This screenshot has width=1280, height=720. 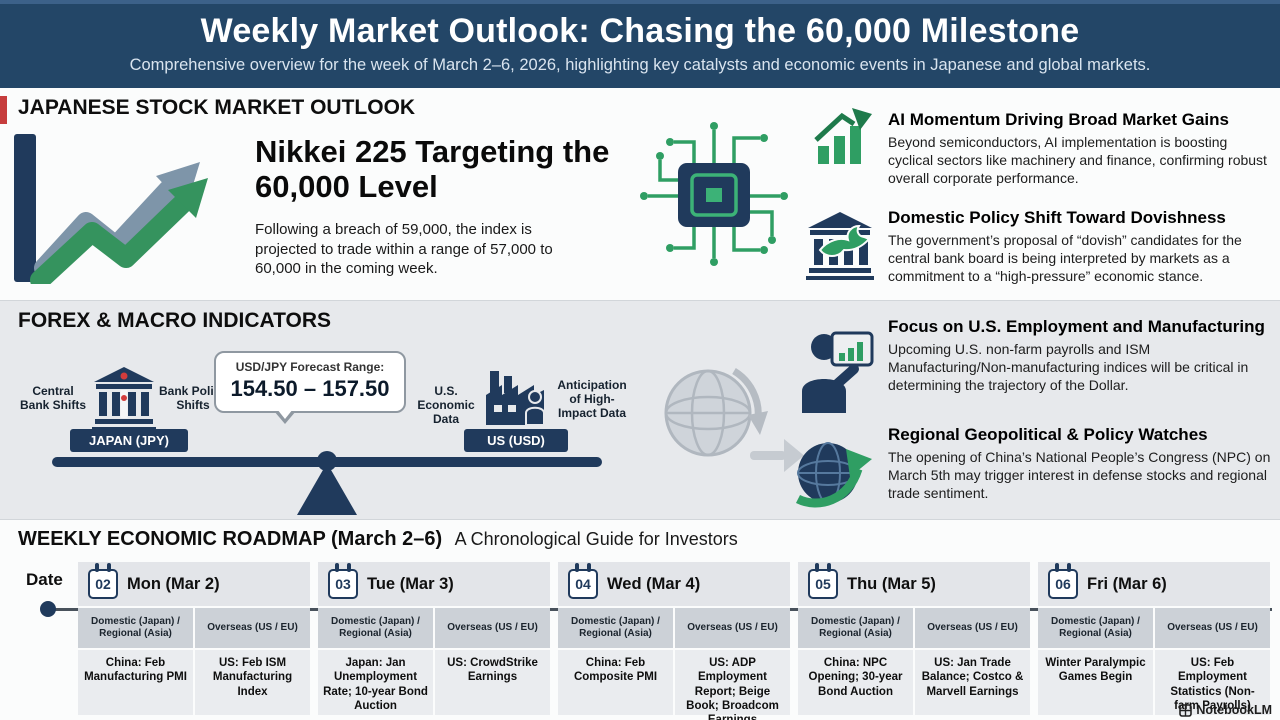 I want to click on badge-japan-jpy: JAPAN (JPY), so click(x=129, y=440).